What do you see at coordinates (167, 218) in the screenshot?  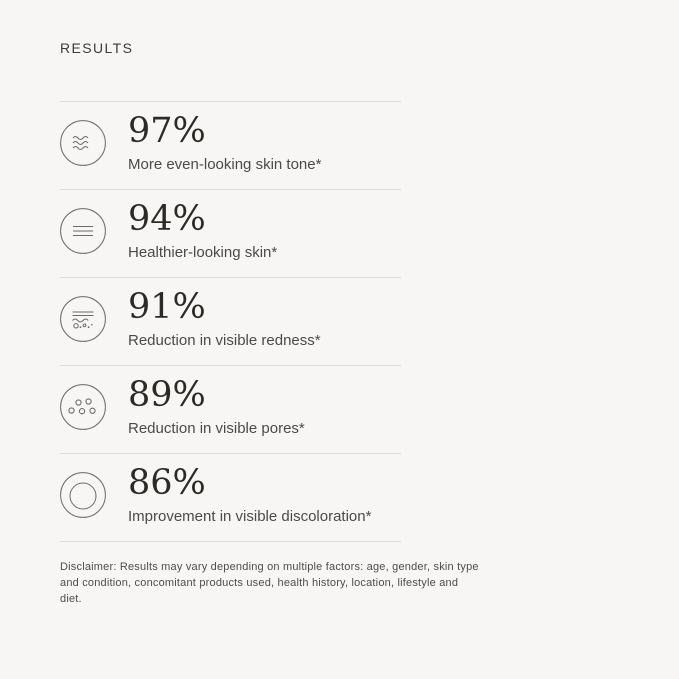 I see `result-percent: 94%` at bounding box center [167, 218].